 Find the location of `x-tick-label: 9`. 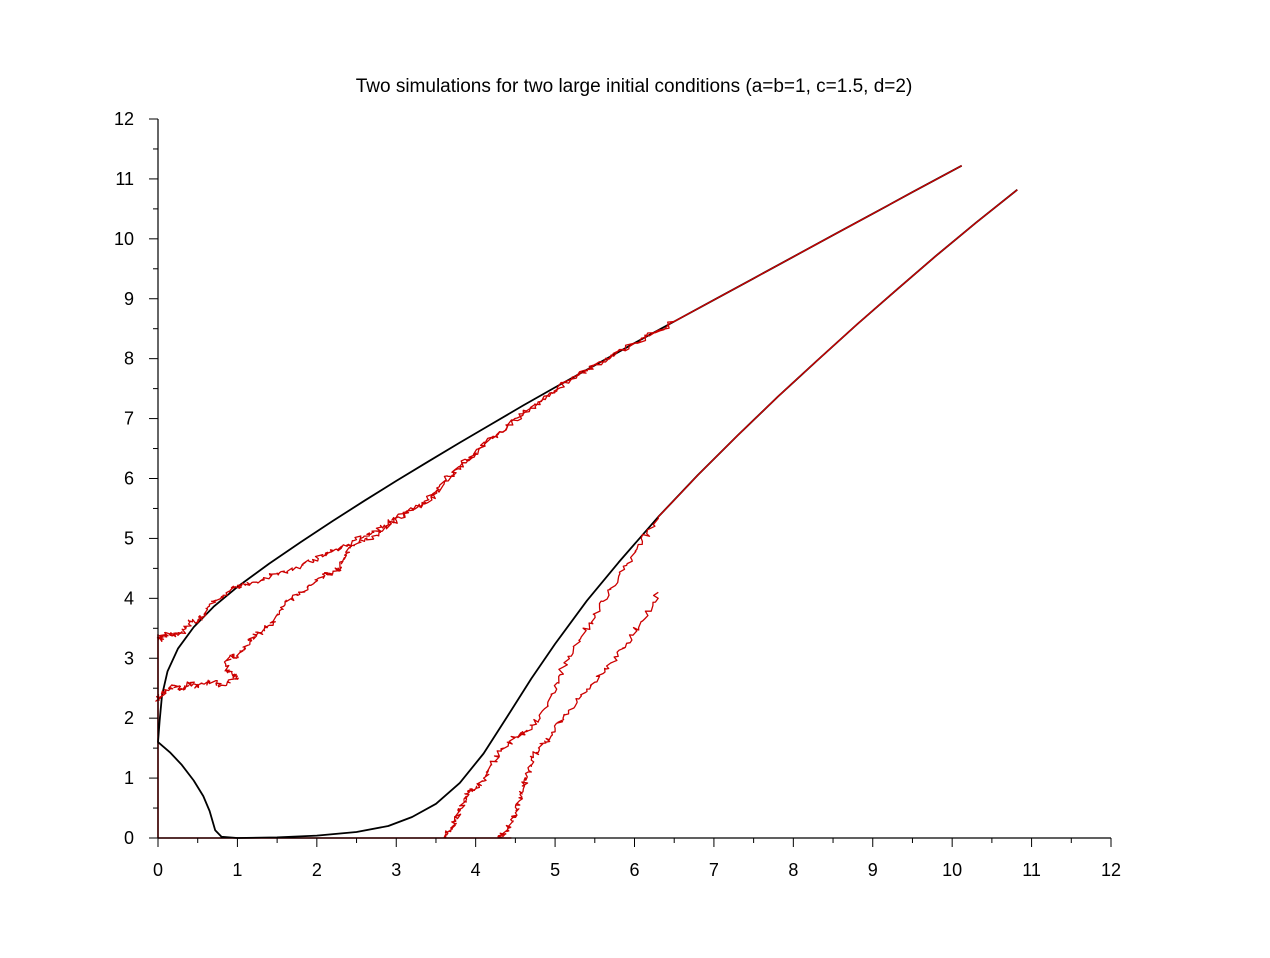

x-tick-label: 9 is located at coordinates (873, 870).